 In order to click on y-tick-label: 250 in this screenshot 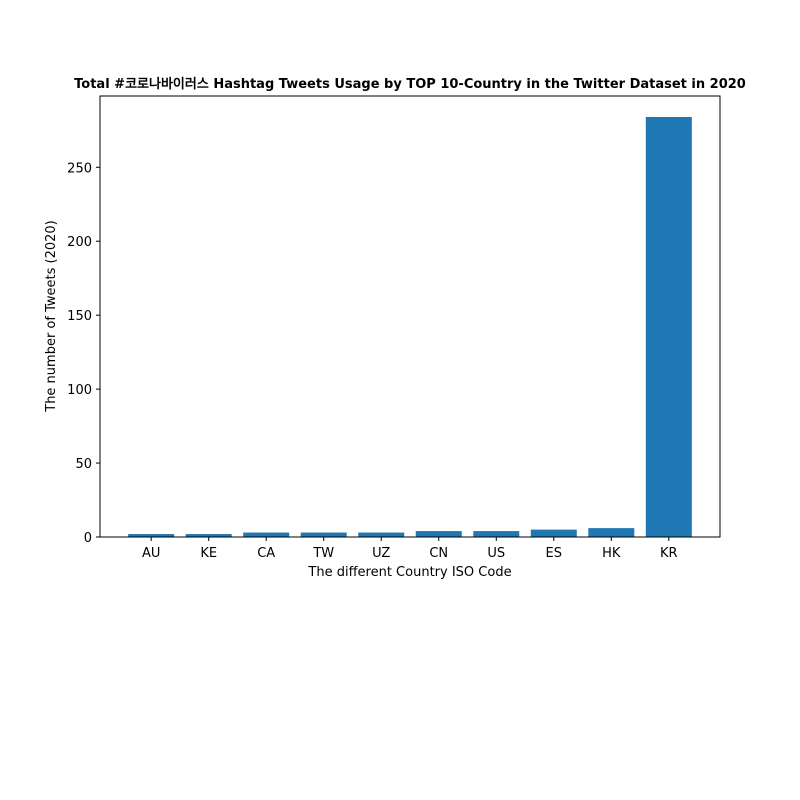, I will do `click(79, 168)`.